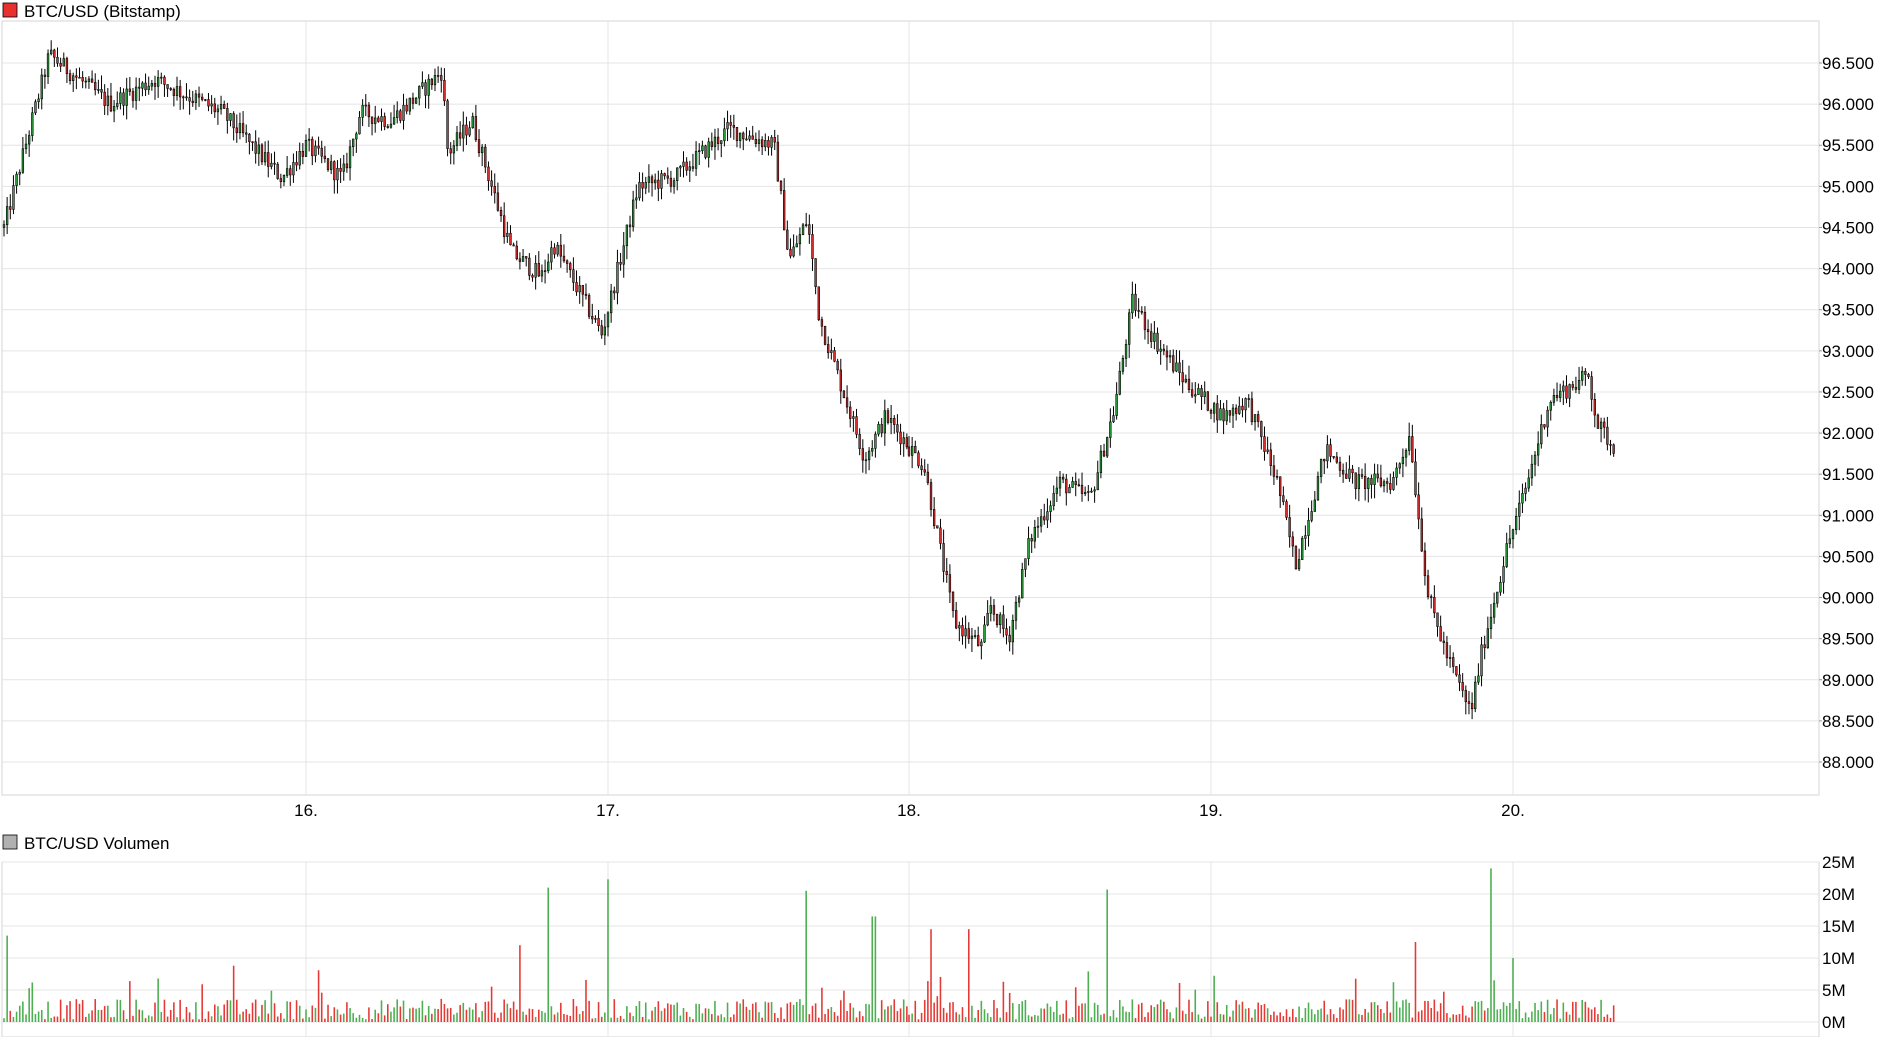  I want to click on volume-y-tick-label: 15M, so click(1838, 926).